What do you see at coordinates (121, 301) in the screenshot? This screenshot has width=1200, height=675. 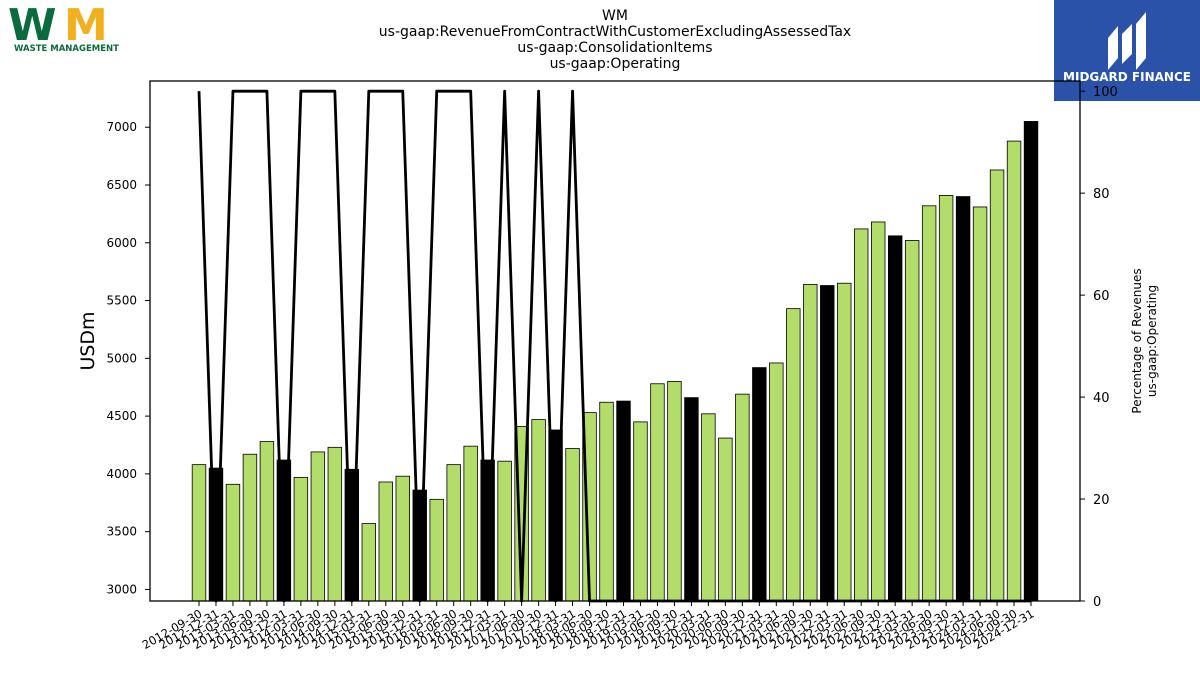 I see `y-tick-label: 5500` at bounding box center [121, 301].